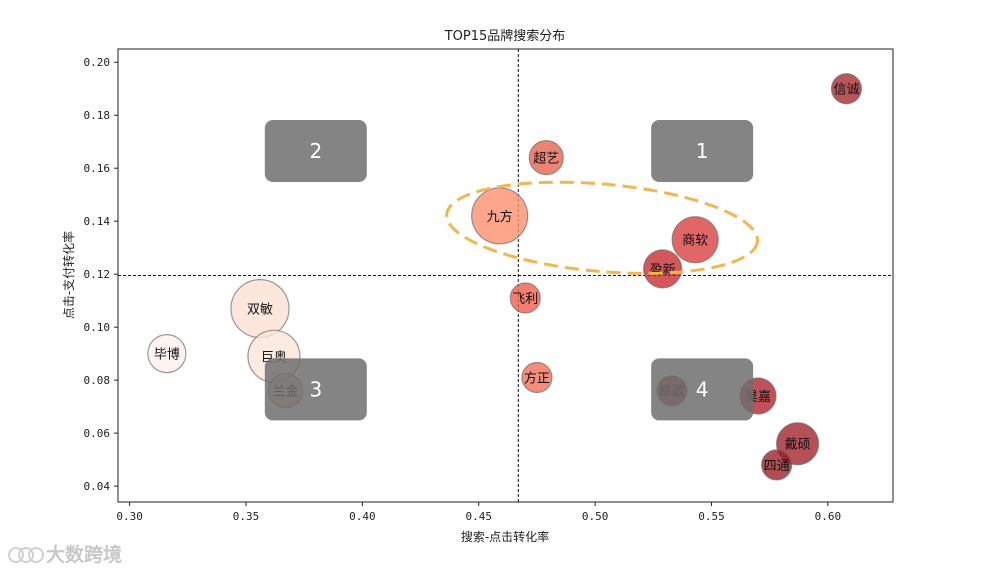 This screenshot has width=991, height=572. Describe the element at coordinates (97, 486) in the screenshot. I see `y-tick-label: 0.04` at that location.